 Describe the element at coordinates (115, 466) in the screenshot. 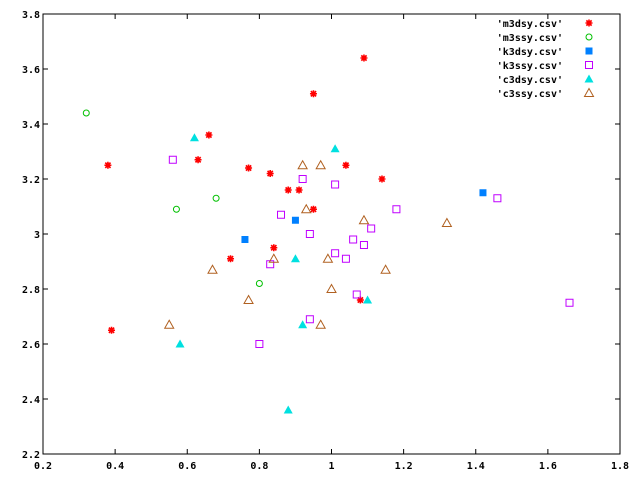

I see `x-tick-label: 0.4` at that location.